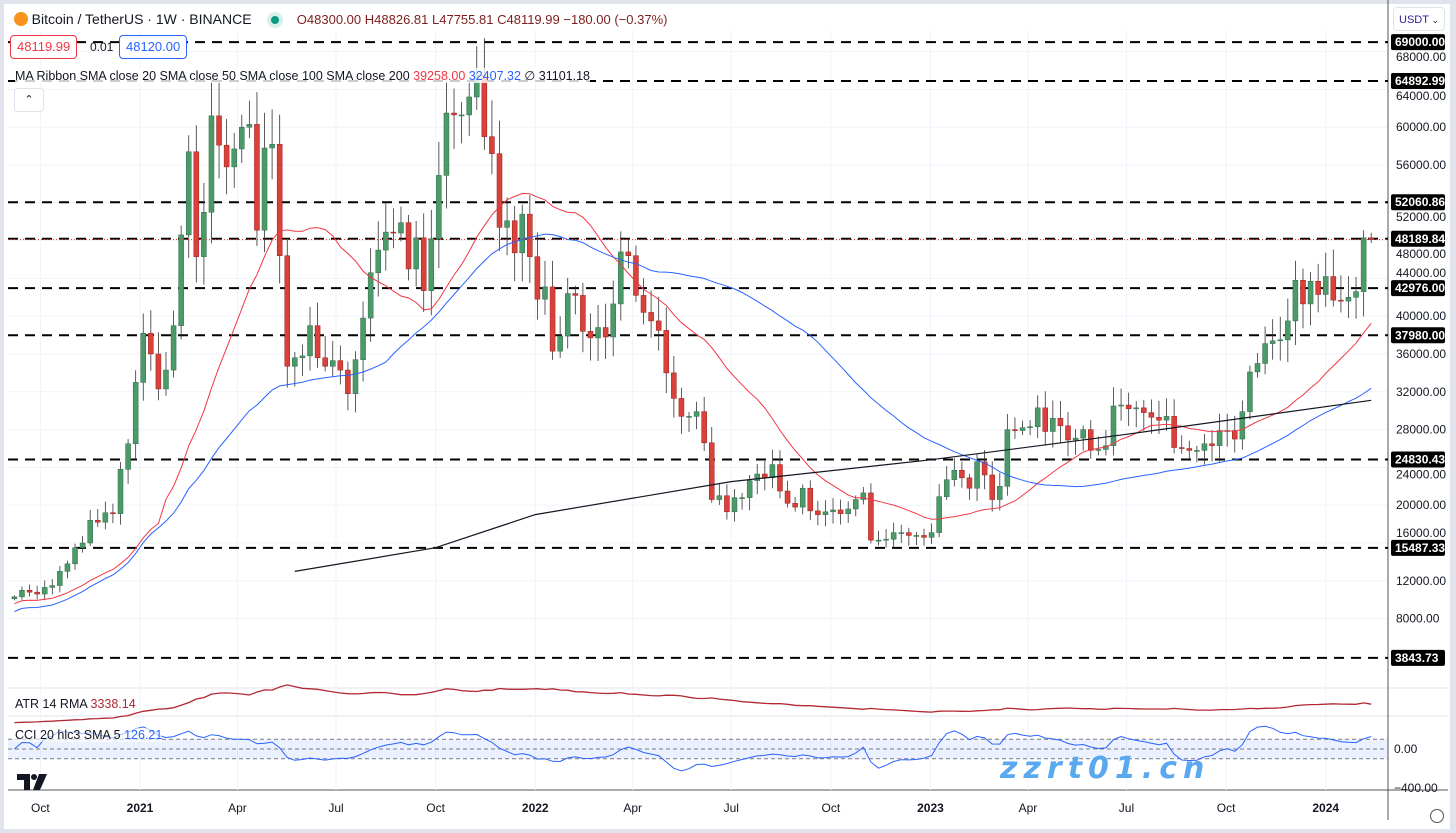 The image size is (1456, 833). What do you see at coordinates (1421, 533) in the screenshot?
I see `y-tick-label: 16000.00` at bounding box center [1421, 533].